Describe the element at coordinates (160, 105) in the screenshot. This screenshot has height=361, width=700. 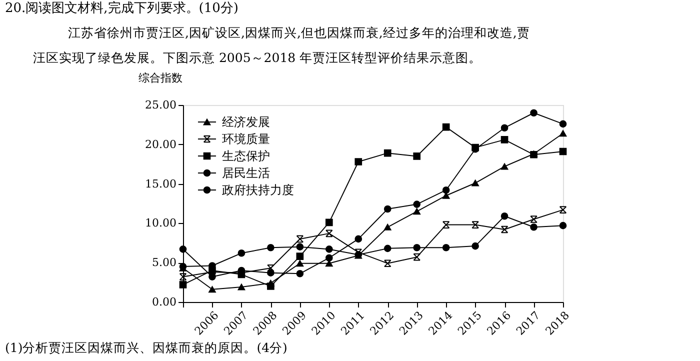
I see `y-tick-label: 25.00` at that location.